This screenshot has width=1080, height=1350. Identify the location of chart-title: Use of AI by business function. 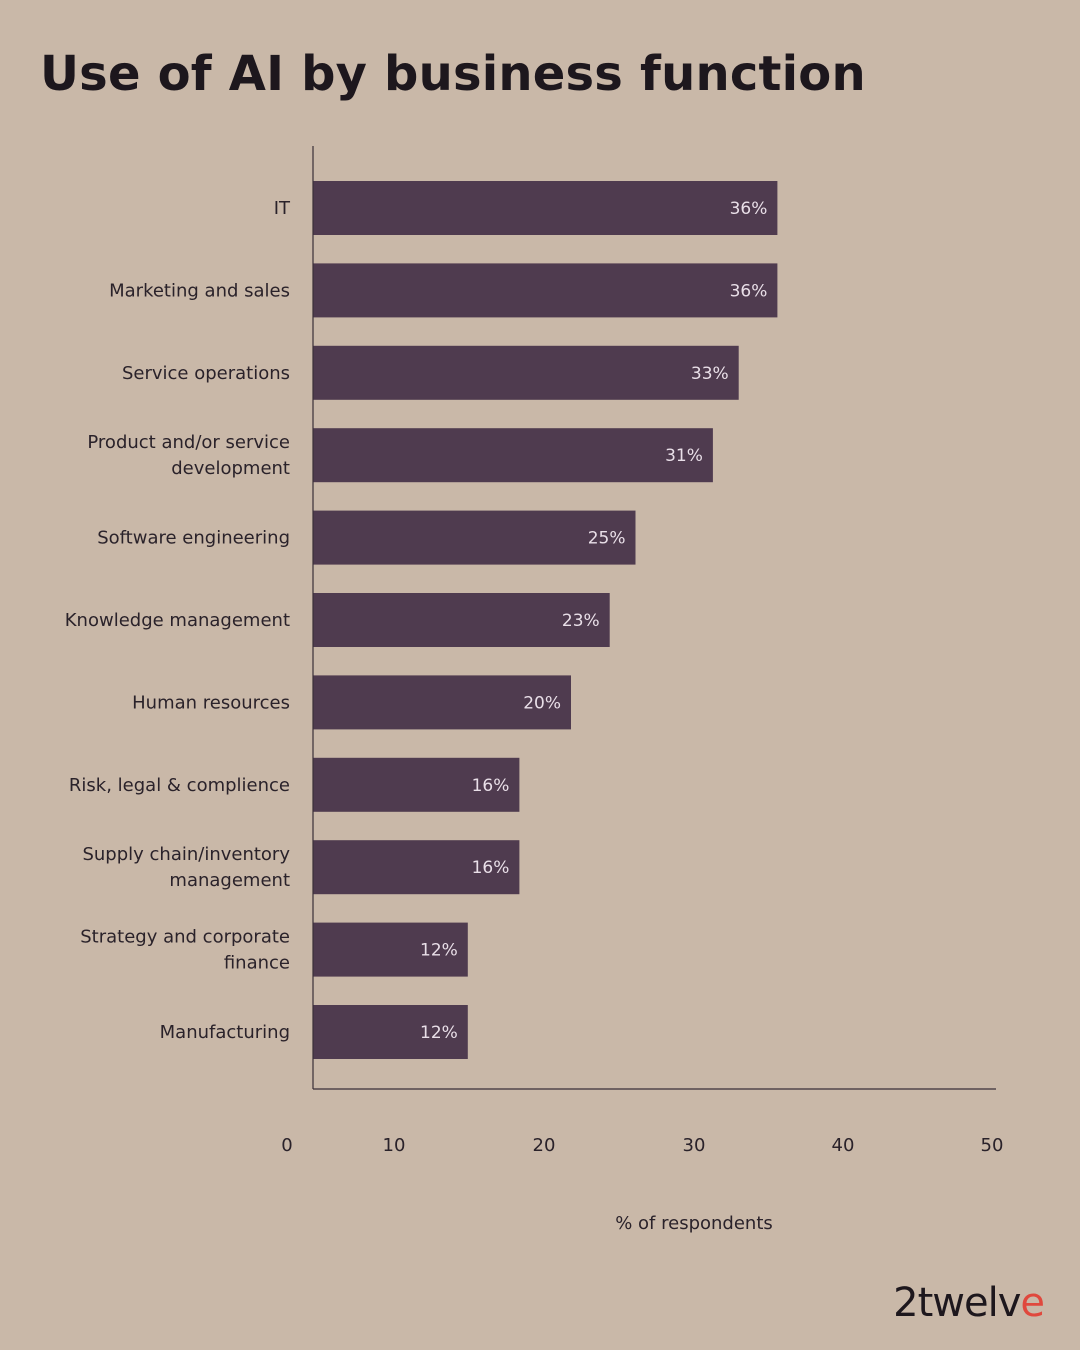
(453, 74).